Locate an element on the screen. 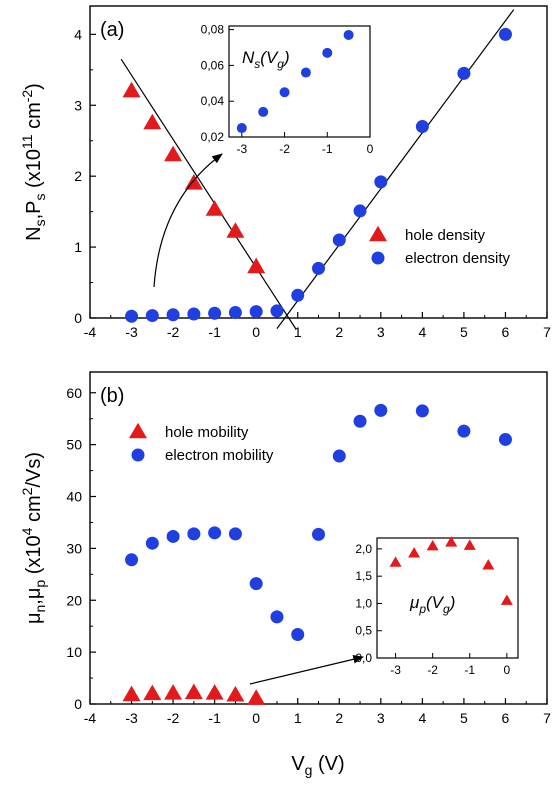 The height and width of the screenshot is (785, 555). y-tick-label: 60 is located at coordinates (74, 393).